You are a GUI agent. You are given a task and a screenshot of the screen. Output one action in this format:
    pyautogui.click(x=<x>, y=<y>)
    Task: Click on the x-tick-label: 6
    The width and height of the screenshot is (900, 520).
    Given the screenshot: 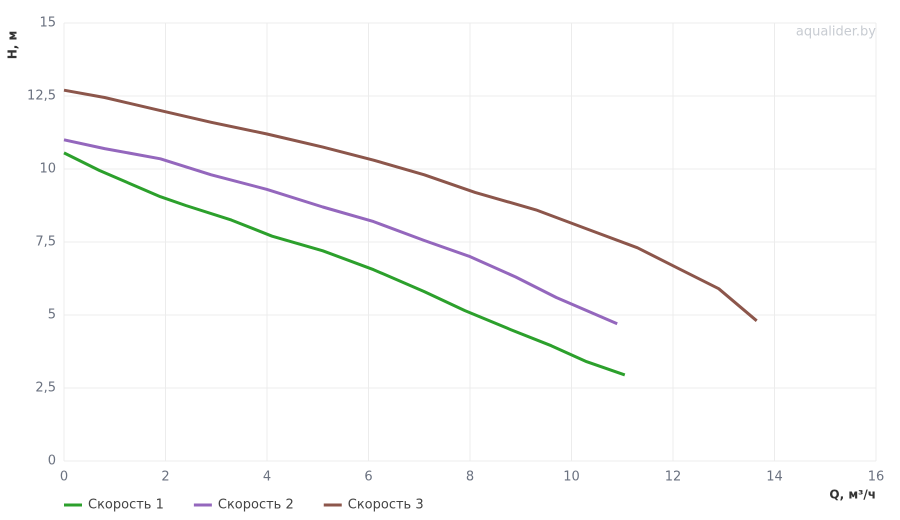 What is the action you would take?
    pyautogui.click(x=368, y=477)
    